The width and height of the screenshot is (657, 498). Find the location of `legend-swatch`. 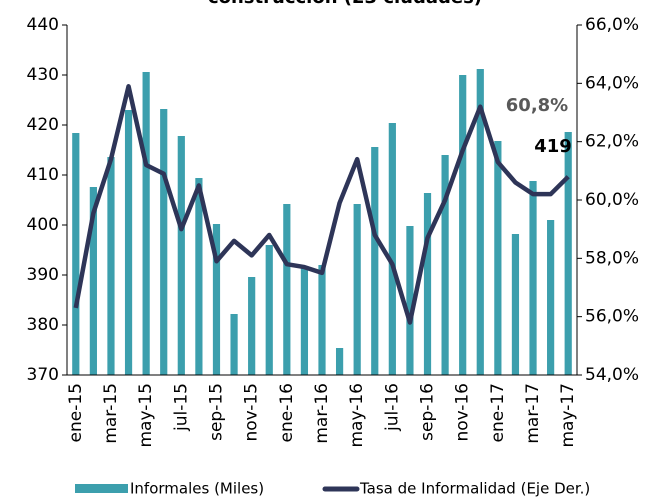

legend-swatch is located at coordinates (101, 488).